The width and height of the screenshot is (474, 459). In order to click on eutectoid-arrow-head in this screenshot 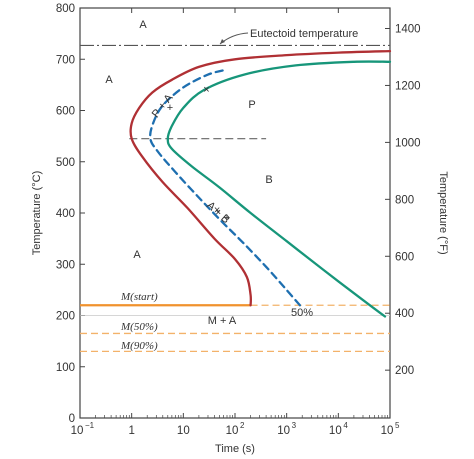, I will do `click(222, 41)`.